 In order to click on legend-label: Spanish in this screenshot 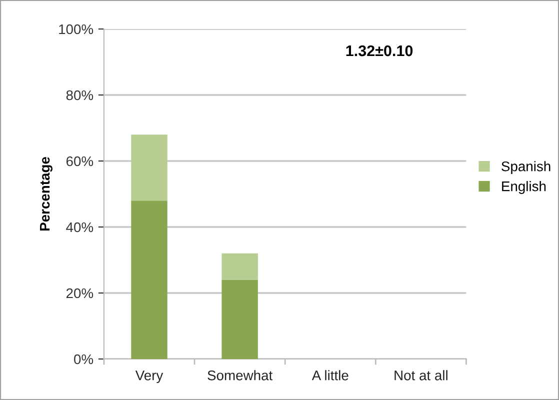, I will do `click(526, 167)`.